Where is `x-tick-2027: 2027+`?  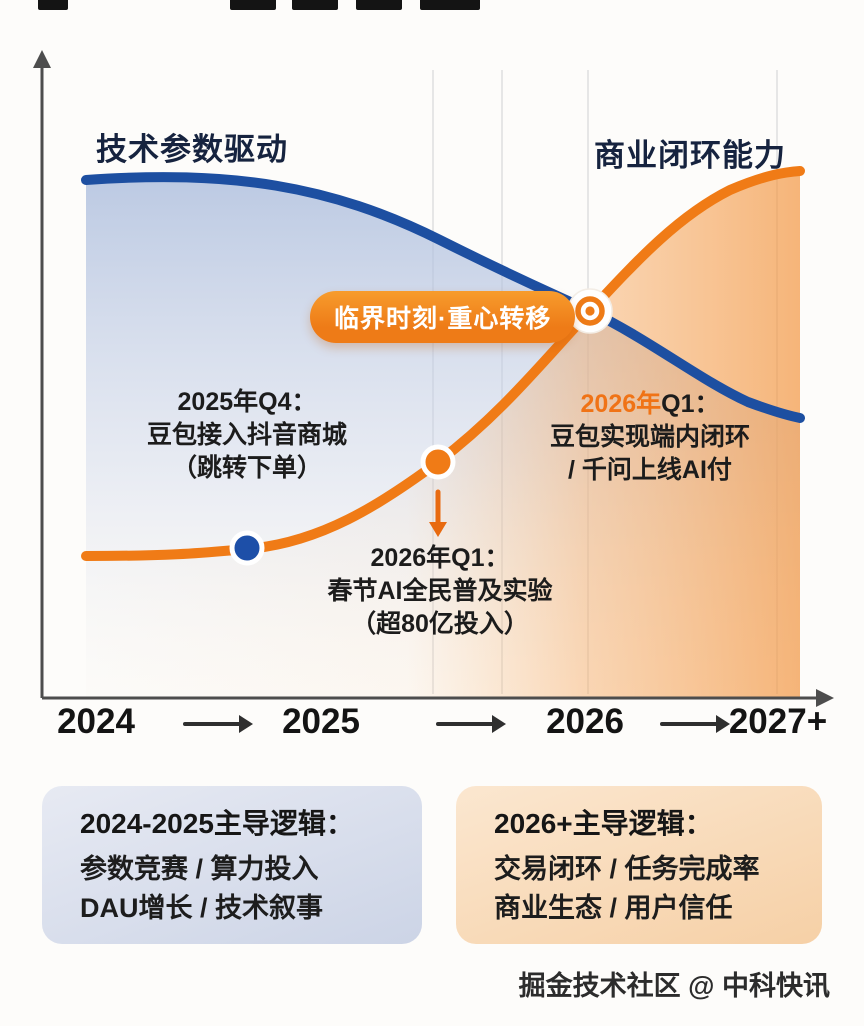 x-tick-2027: 2027+ is located at coordinates (778, 721).